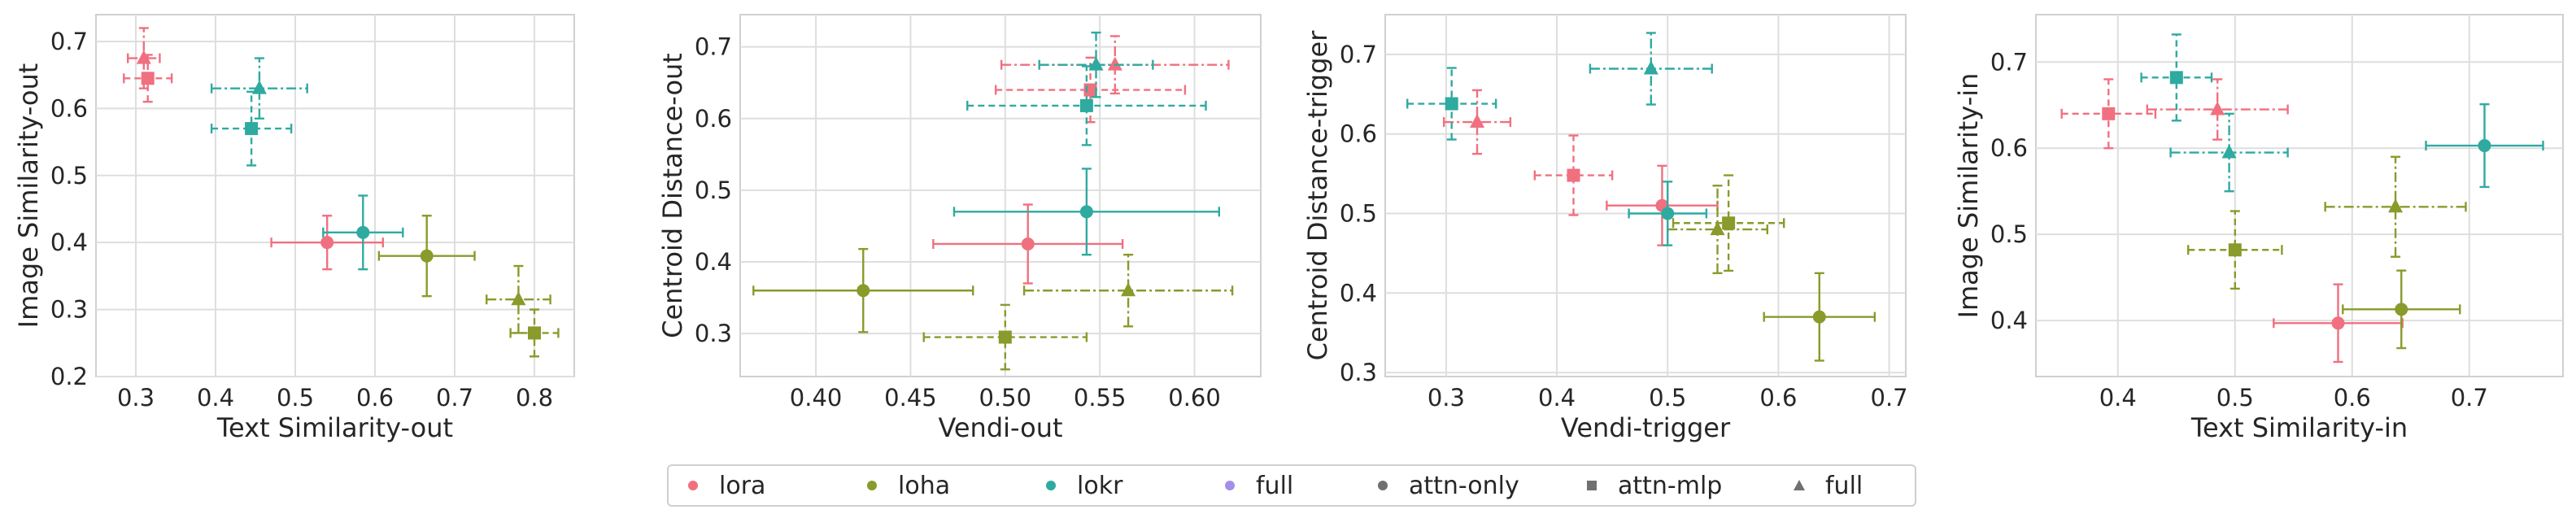 The height and width of the screenshot is (527, 2576). I want to click on x-tick-label: 0.45, so click(910, 398).